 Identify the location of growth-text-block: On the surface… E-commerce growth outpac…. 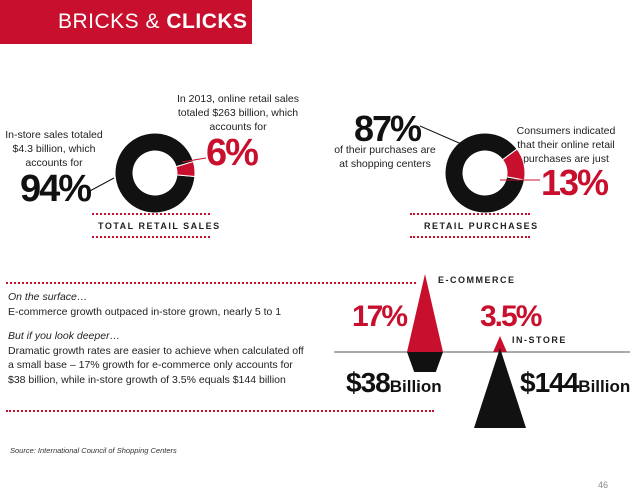
(158, 338).